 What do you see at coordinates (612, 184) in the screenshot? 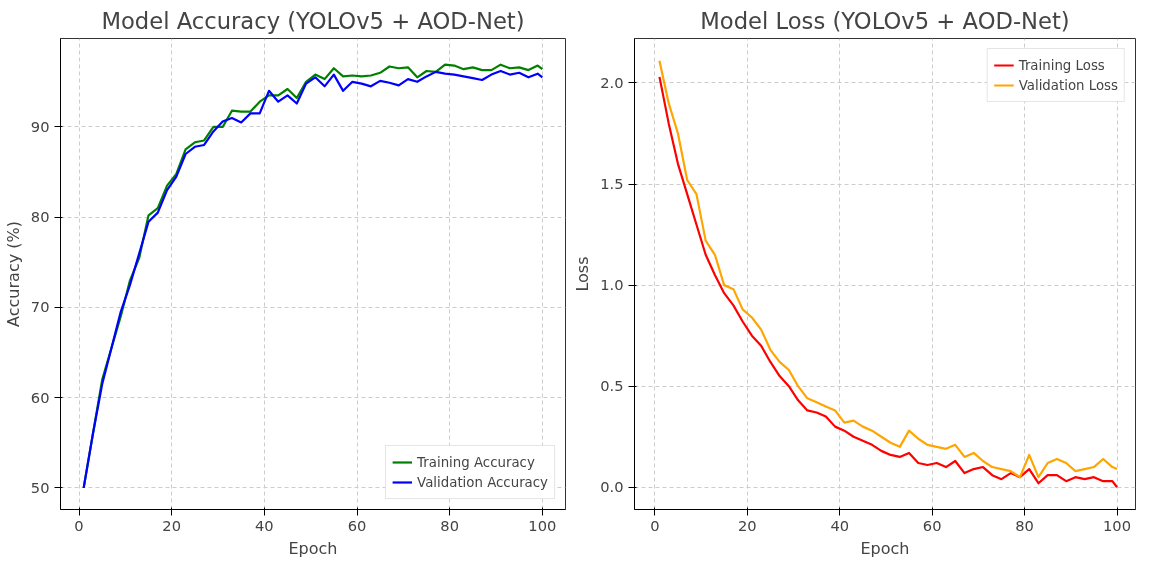
I see `y-tick-label: 1.5` at bounding box center [612, 184].